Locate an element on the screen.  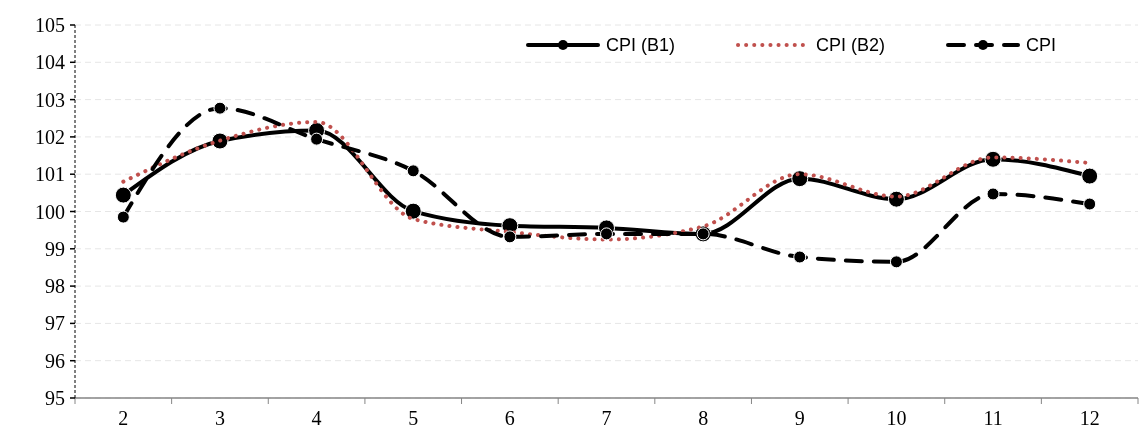
x-tick-label: 12 is located at coordinates (1089, 418).